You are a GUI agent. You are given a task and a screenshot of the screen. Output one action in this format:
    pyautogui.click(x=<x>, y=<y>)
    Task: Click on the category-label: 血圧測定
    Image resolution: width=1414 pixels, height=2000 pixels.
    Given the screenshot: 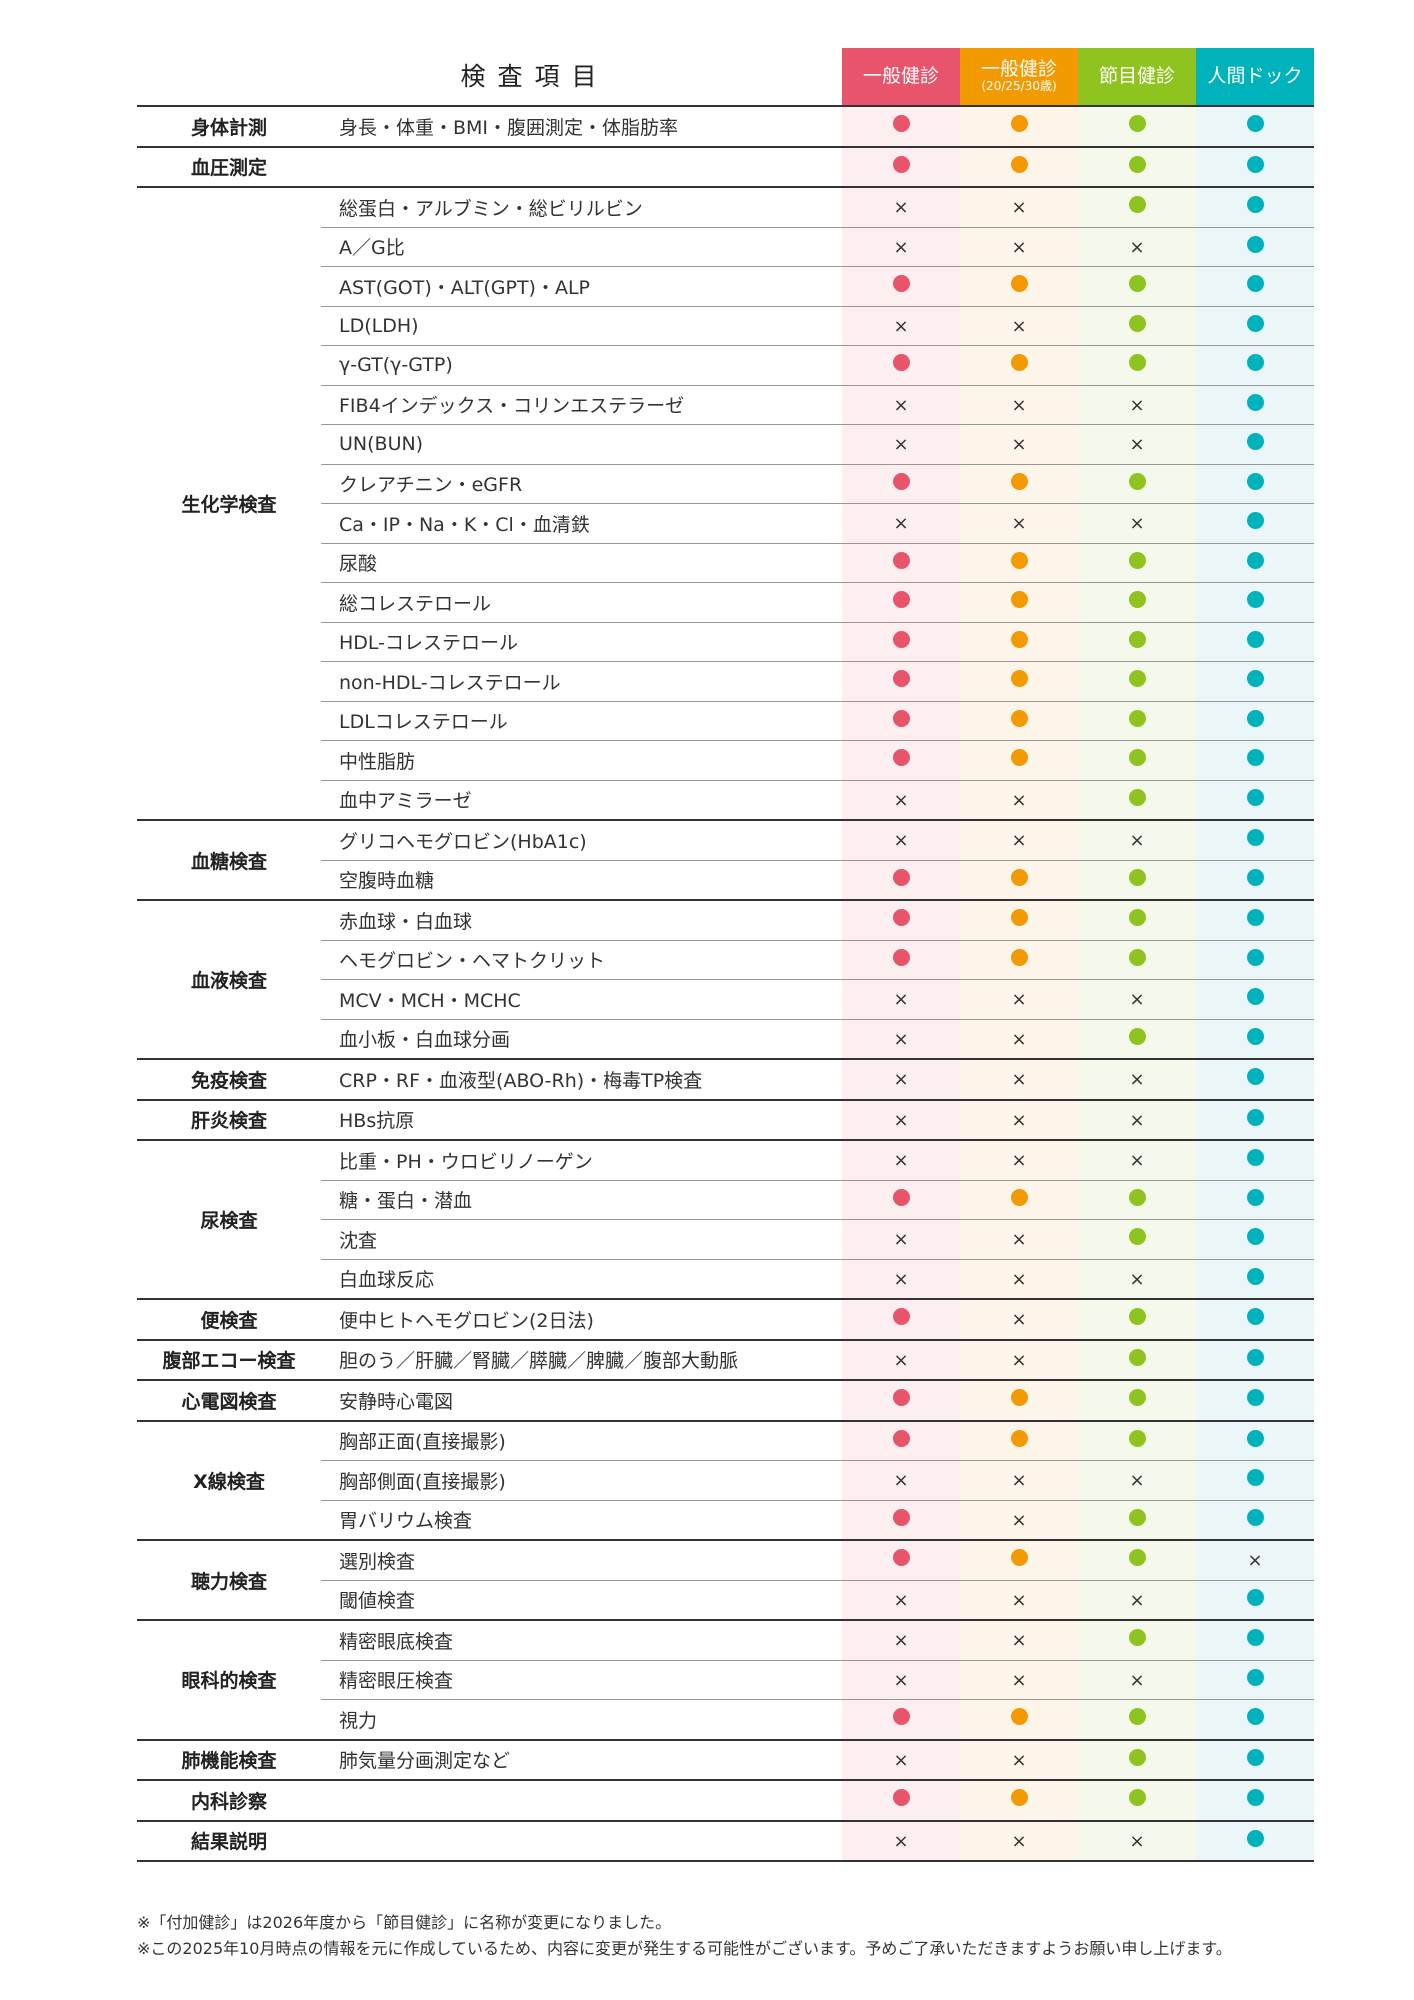 What is the action you would take?
    pyautogui.click(x=229, y=166)
    